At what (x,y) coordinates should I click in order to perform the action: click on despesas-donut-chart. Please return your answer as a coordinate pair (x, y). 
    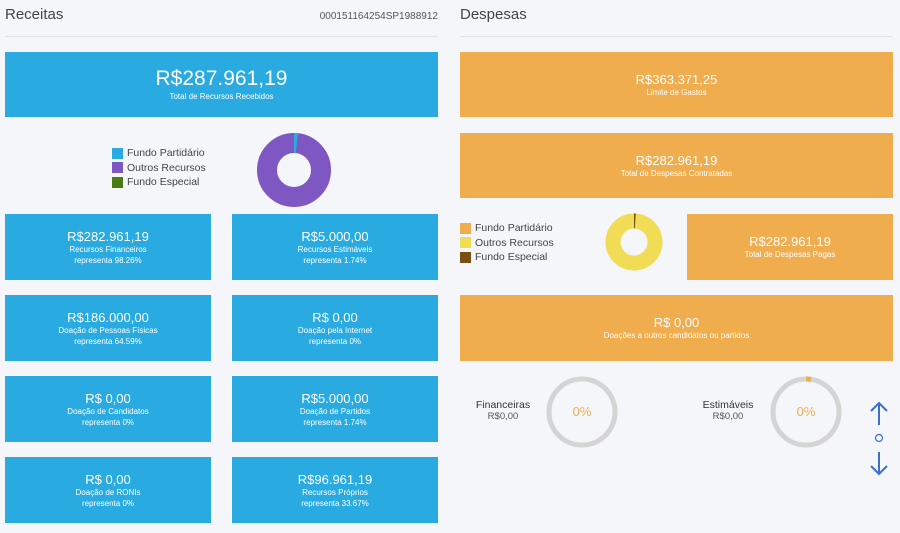
    Looking at the image, I should click on (634, 242).